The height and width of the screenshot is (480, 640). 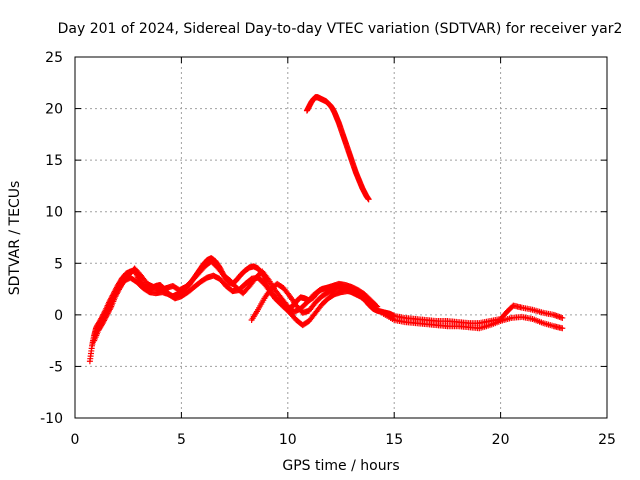 I want to click on y-tick-label: 0, so click(x=58, y=316).